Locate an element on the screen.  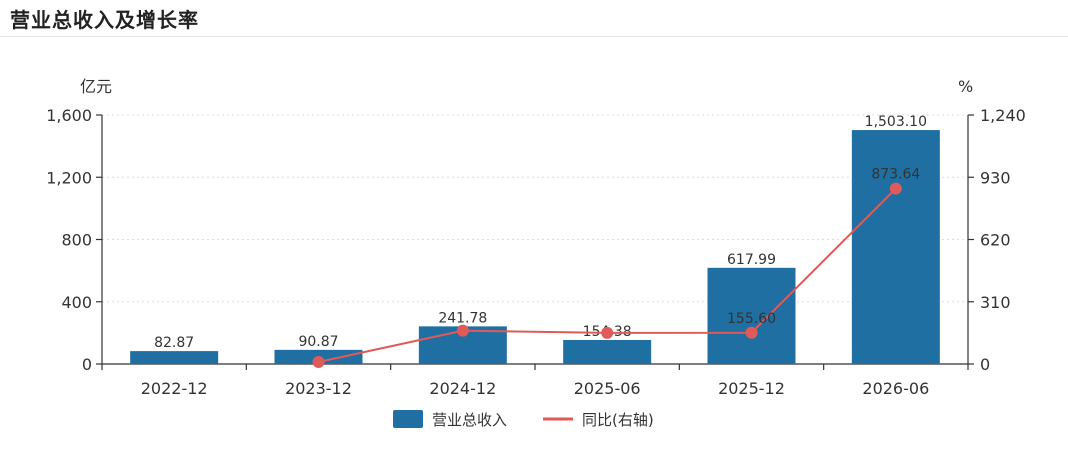
revenue-bar-label: 617.99 is located at coordinates (751, 260).